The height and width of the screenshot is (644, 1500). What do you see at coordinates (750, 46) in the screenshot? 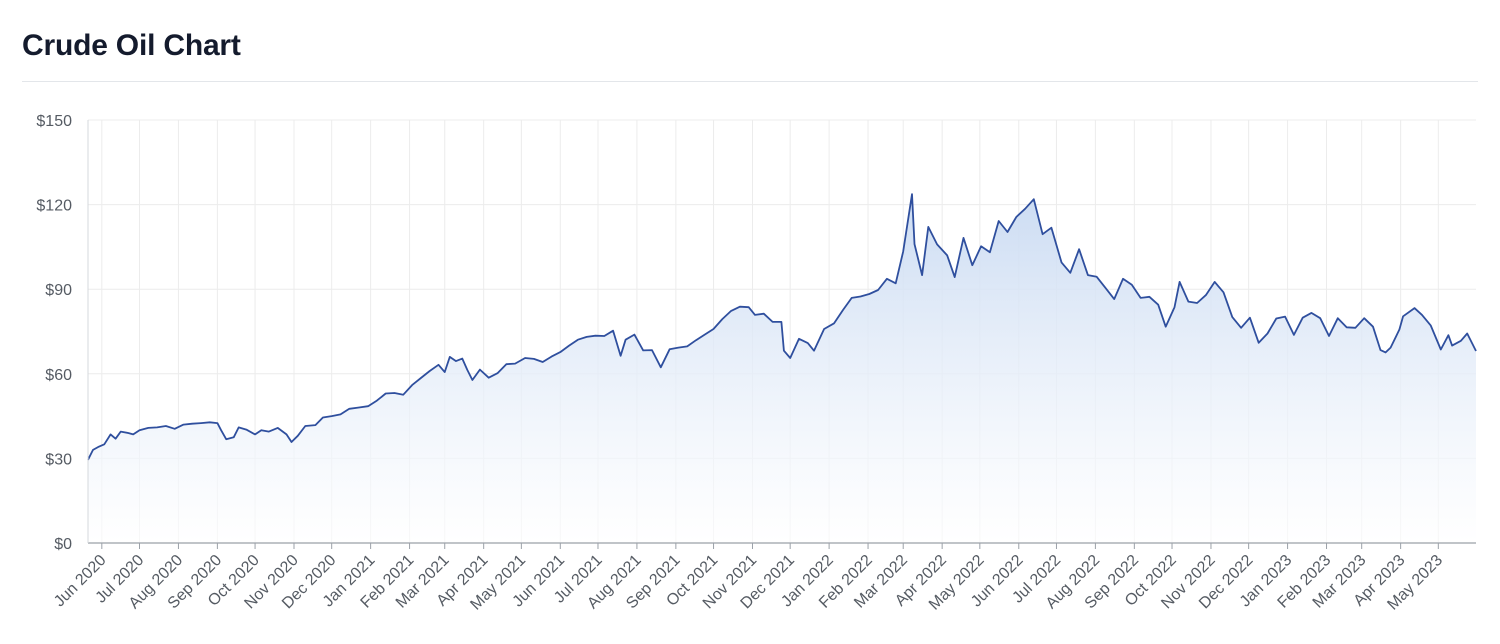
I see `chart-header: Crude Oil Chart` at bounding box center [750, 46].